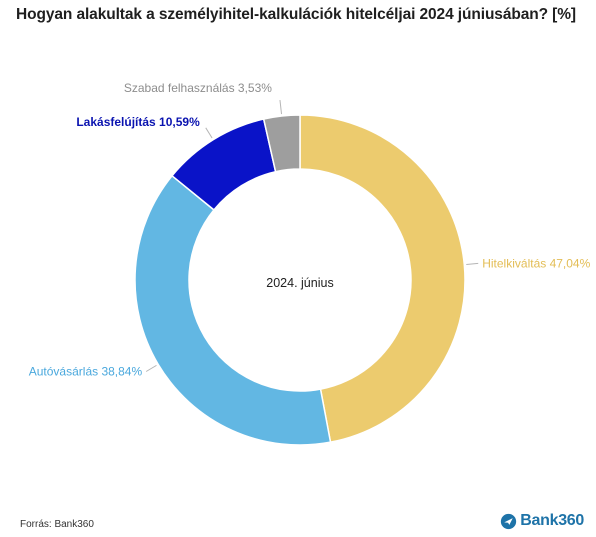  I want to click on slice-label: Lakásfelújítás 10,59%, so click(138, 122).